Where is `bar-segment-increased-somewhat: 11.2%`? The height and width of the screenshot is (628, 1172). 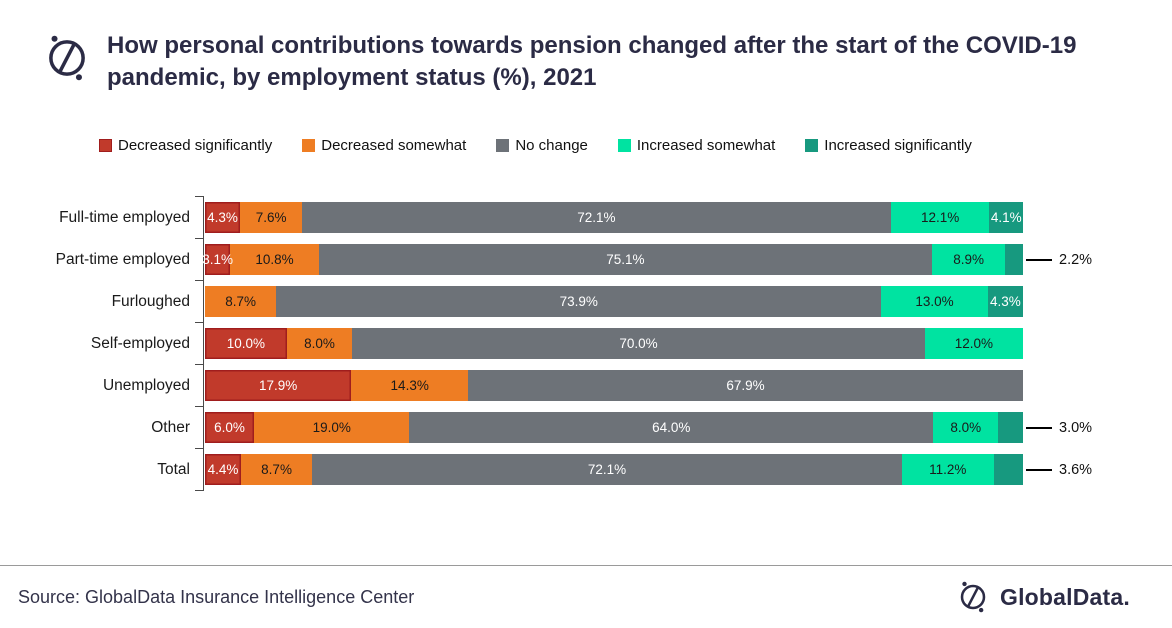
bar-segment-increased-somewhat: 11.2% is located at coordinates (947, 470).